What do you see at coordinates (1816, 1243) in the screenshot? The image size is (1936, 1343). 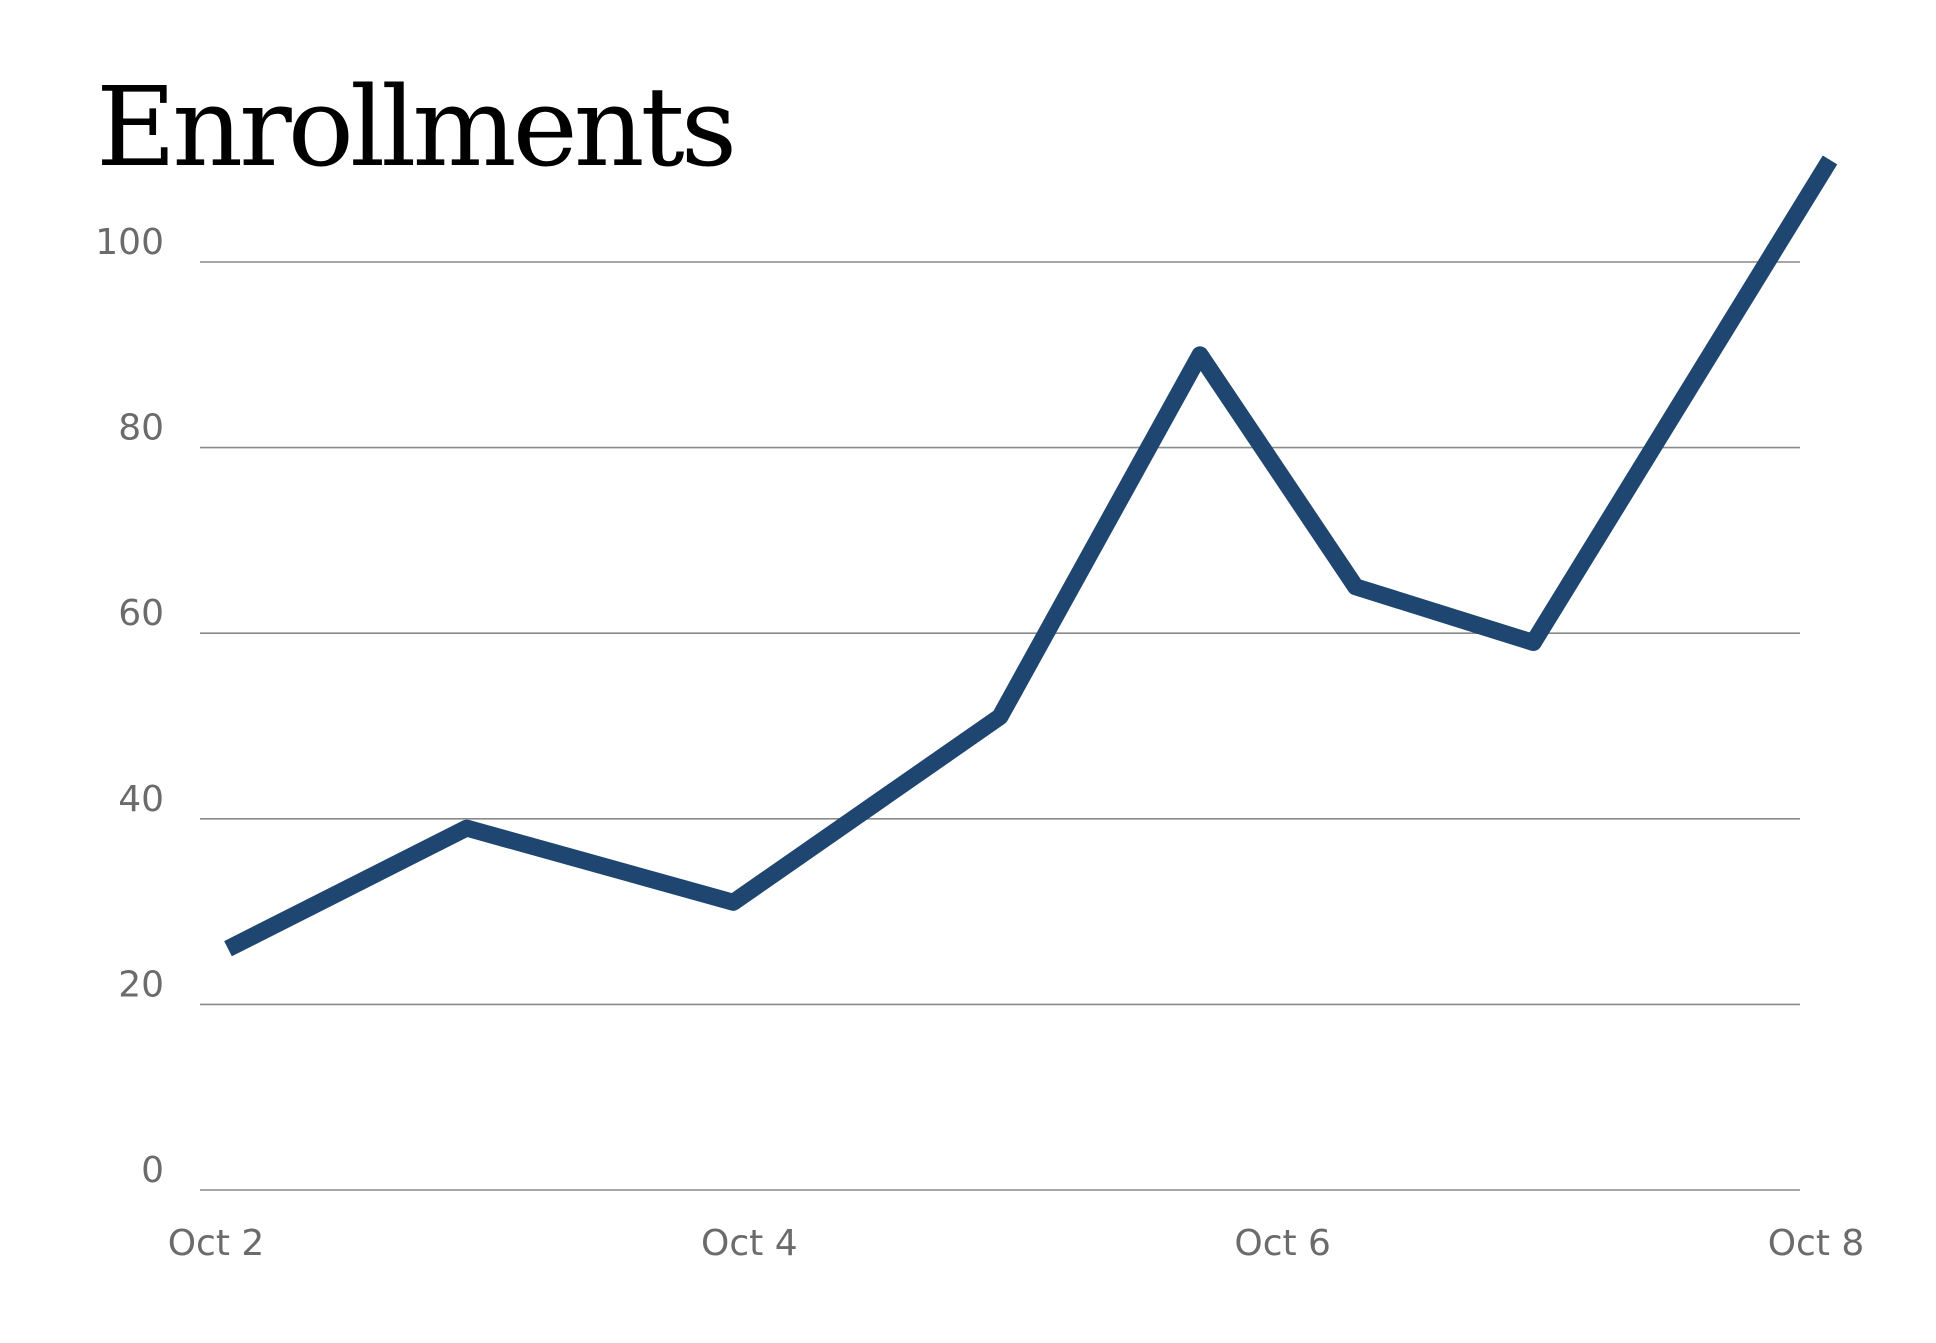 I see `x-tick-label: Oct 8` at bounding box center [1816, 1243].